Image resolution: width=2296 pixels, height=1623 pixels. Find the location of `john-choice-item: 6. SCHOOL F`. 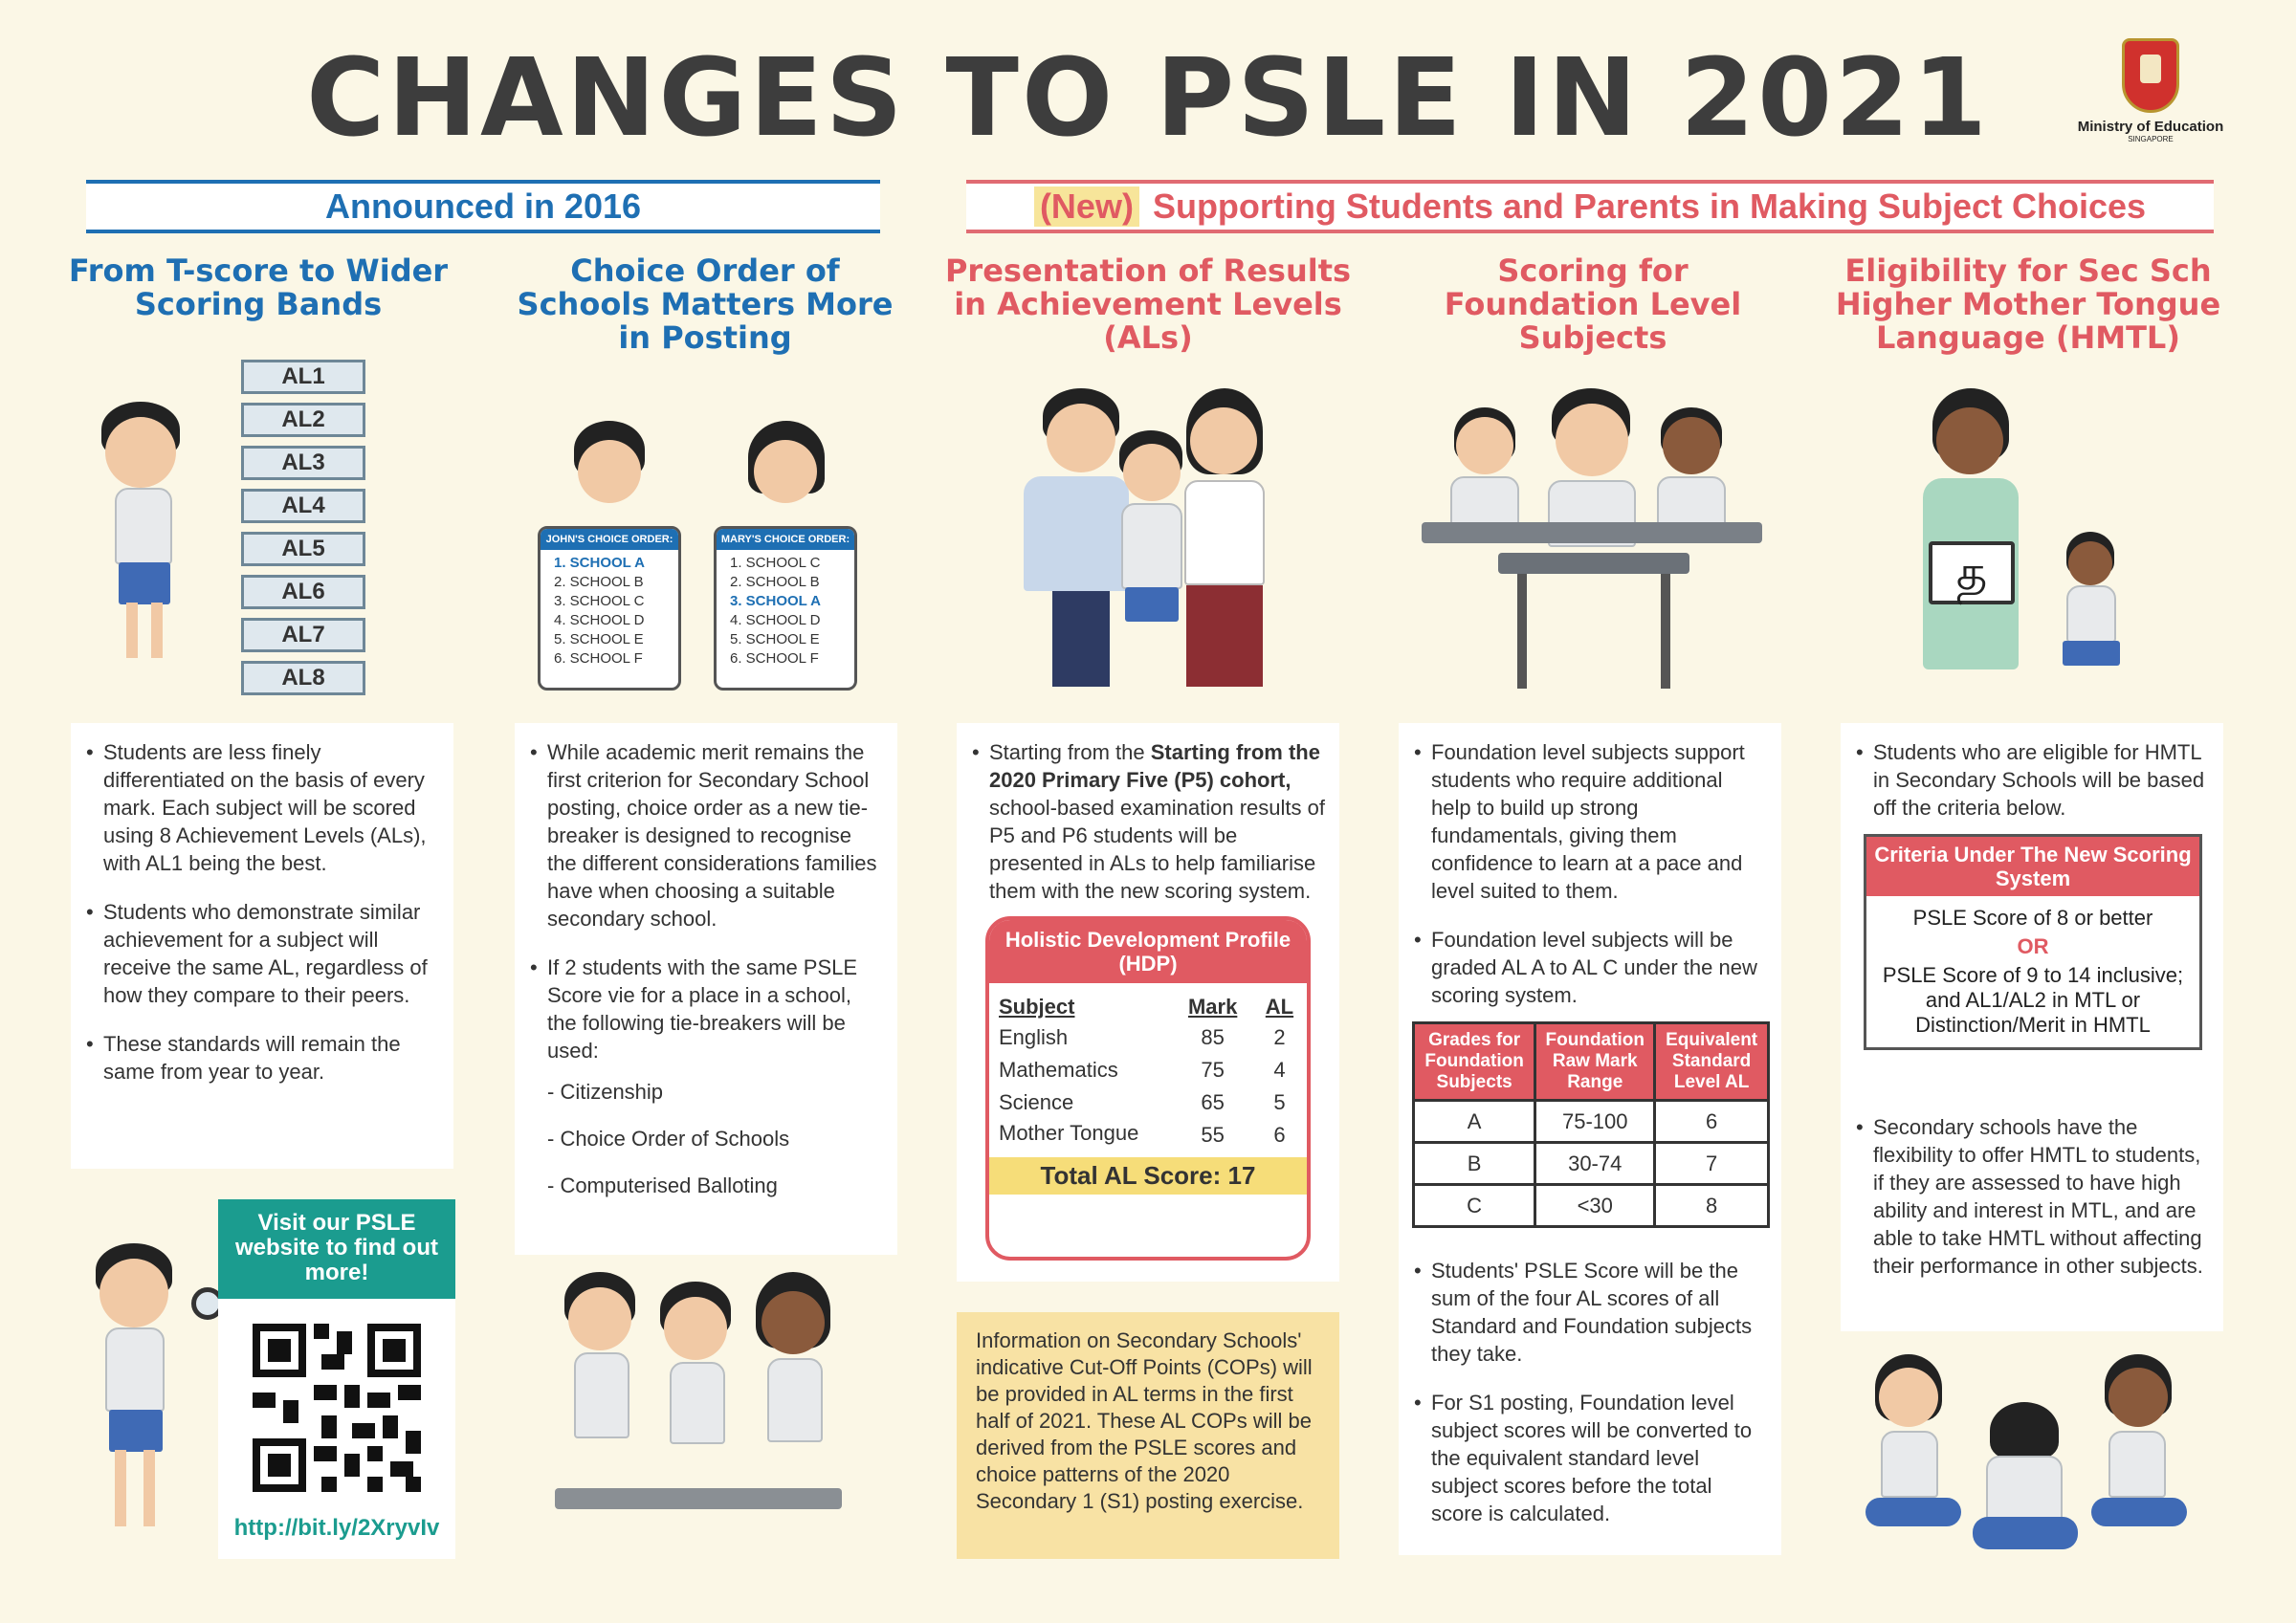

john-choice-item: 6. SCHOOL F is located at coordinates (598, 659).